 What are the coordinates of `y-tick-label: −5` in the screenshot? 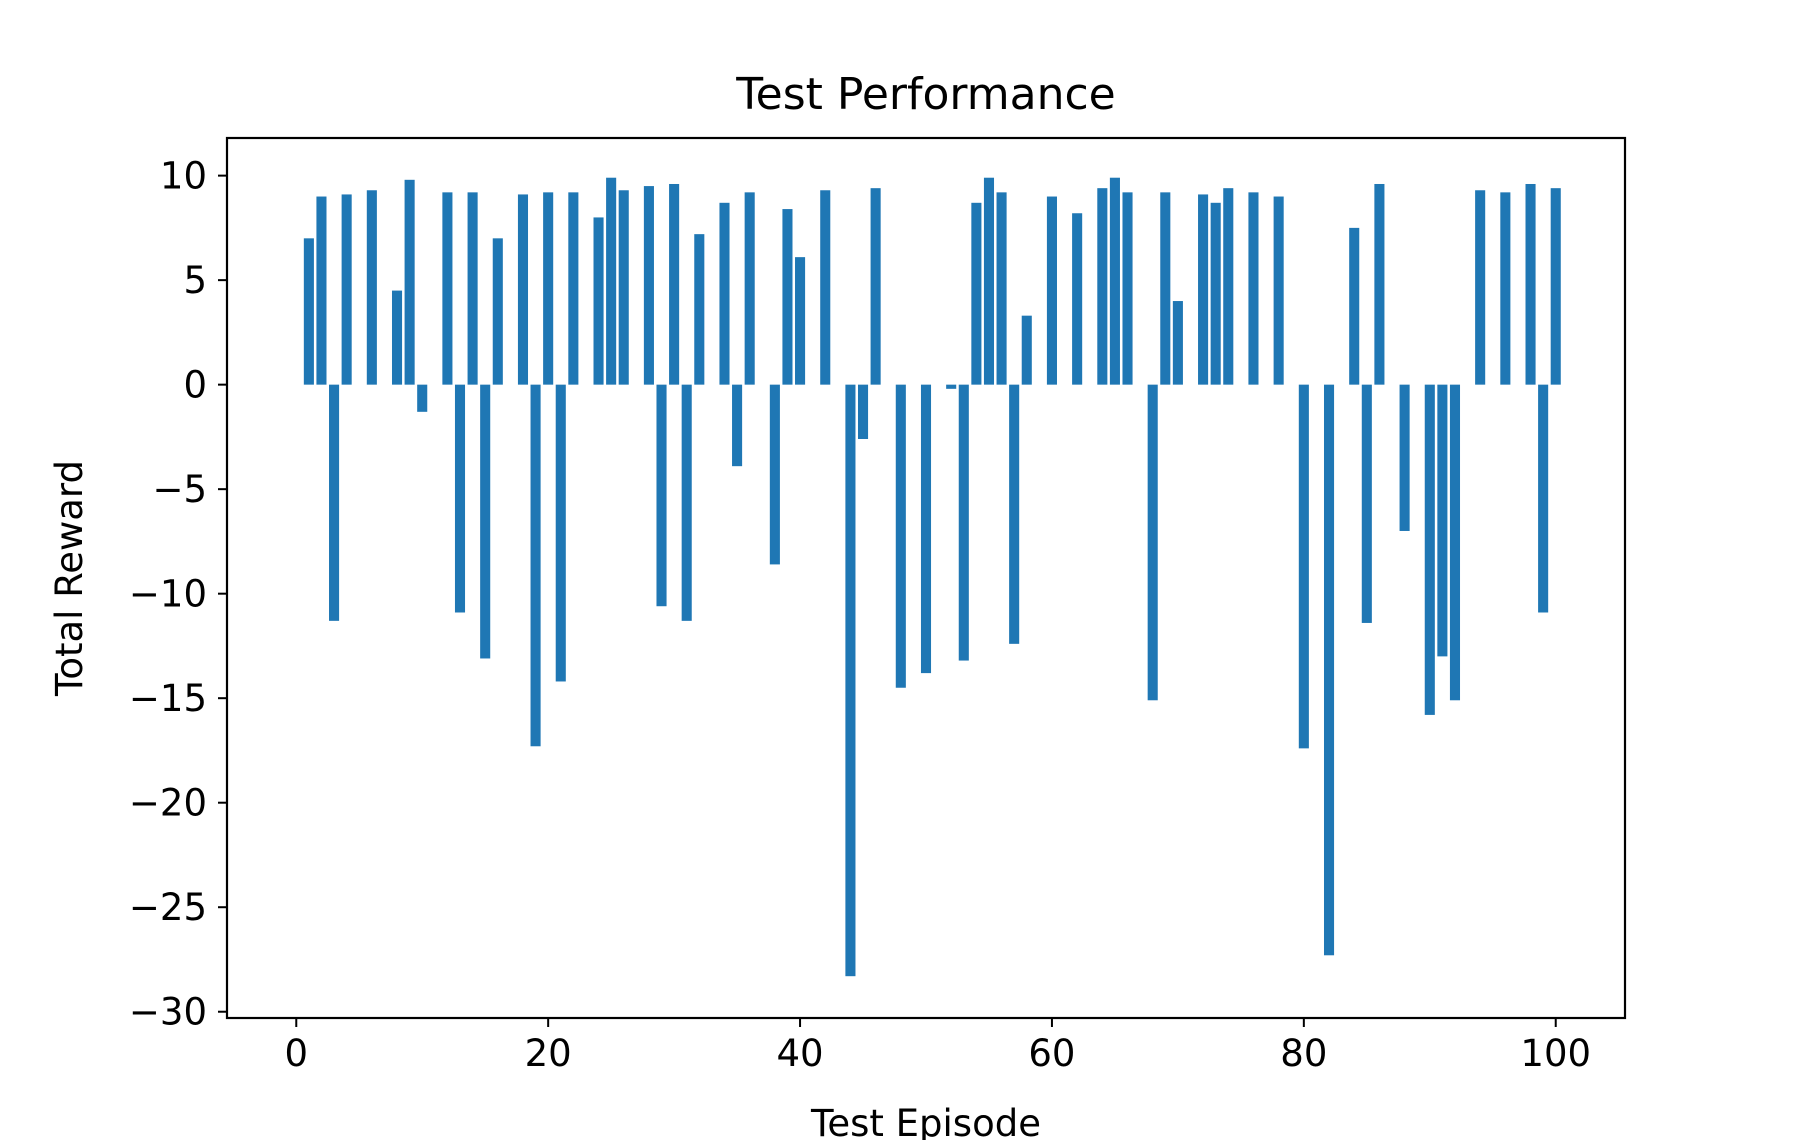 It's located at (179, 489).